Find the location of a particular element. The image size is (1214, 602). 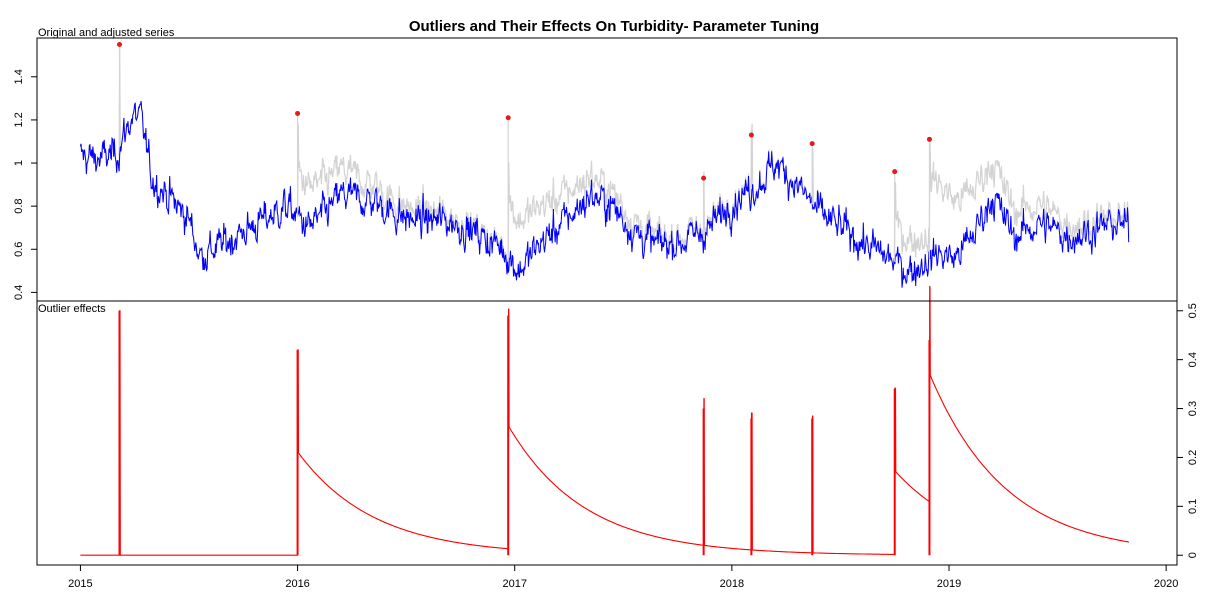

x-tick-label: 2020 is located at coordinates (1166, 584).